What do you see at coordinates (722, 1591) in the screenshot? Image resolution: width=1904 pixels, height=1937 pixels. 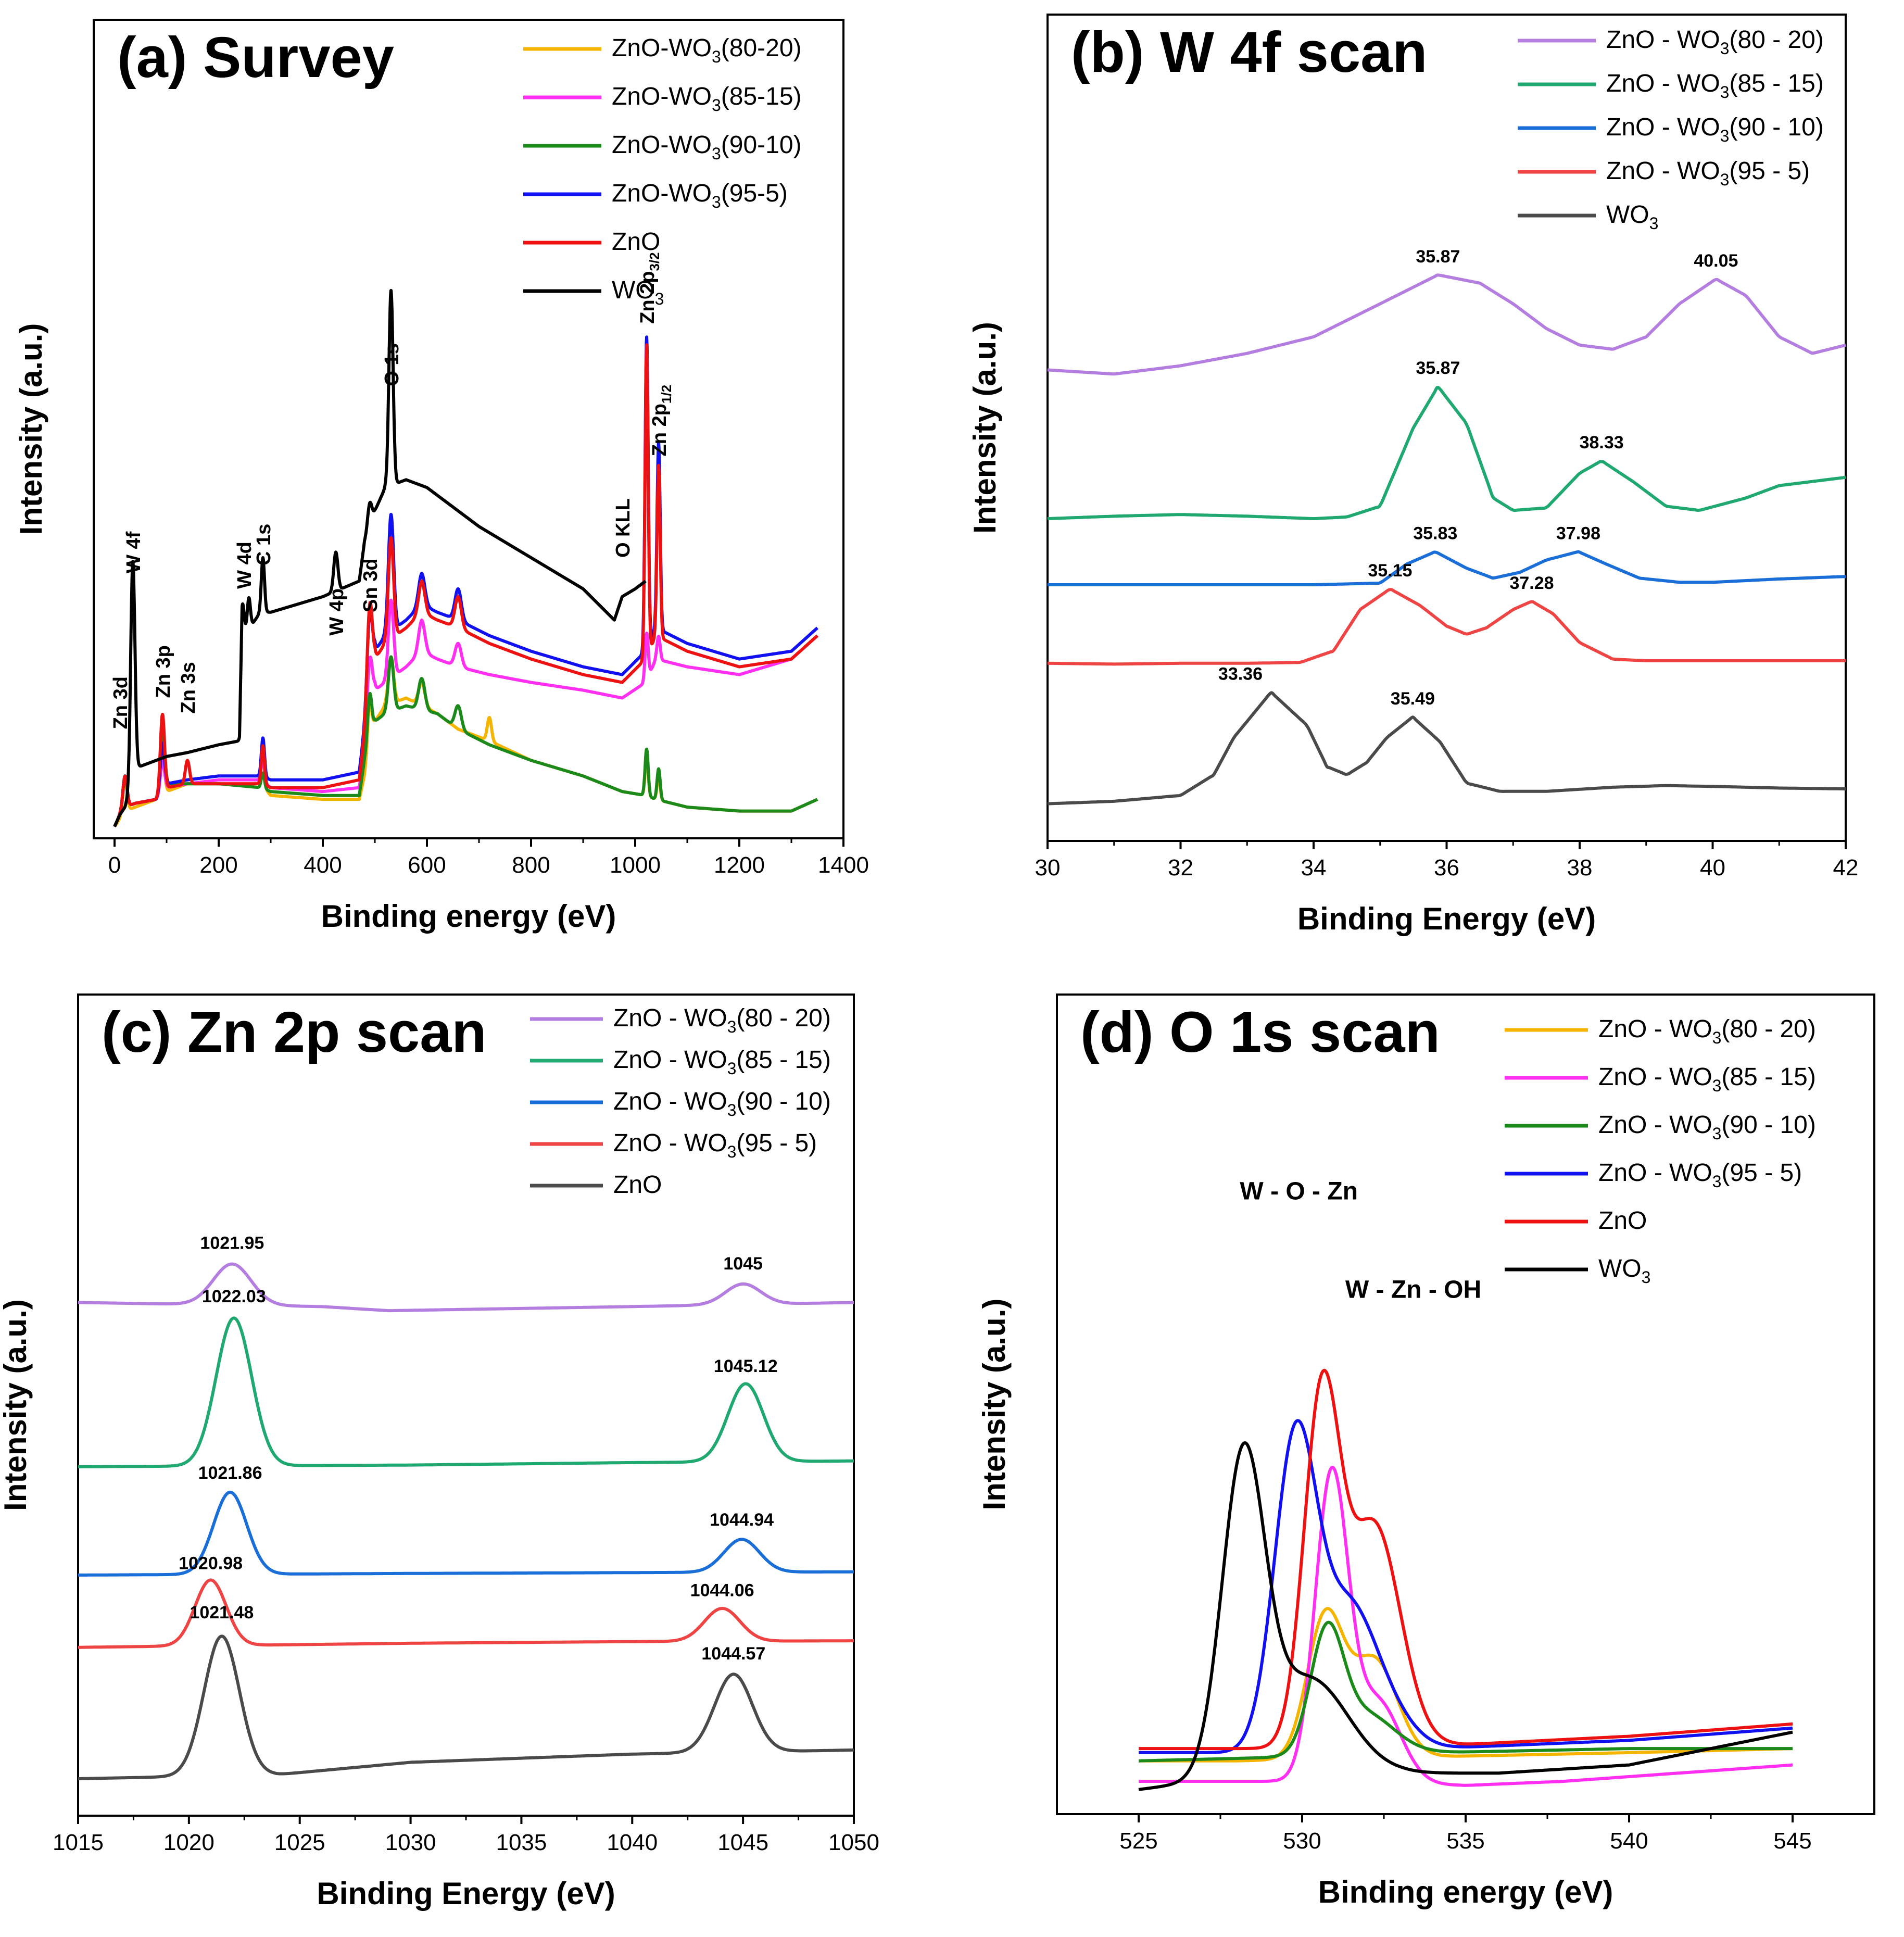 I see `peak-label: 1044.06` at bounding box center [722, 1591].